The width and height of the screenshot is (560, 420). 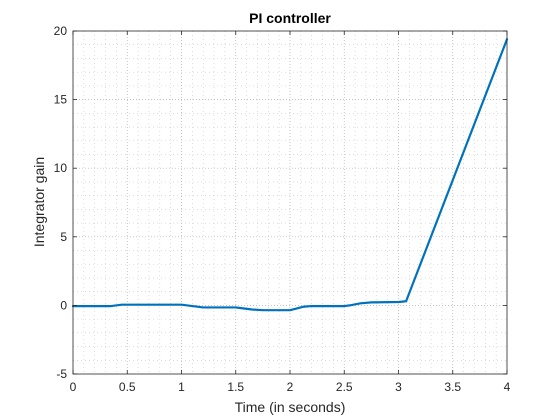 I want to click on y-tick-label: 0, so click(x=63, y=305).